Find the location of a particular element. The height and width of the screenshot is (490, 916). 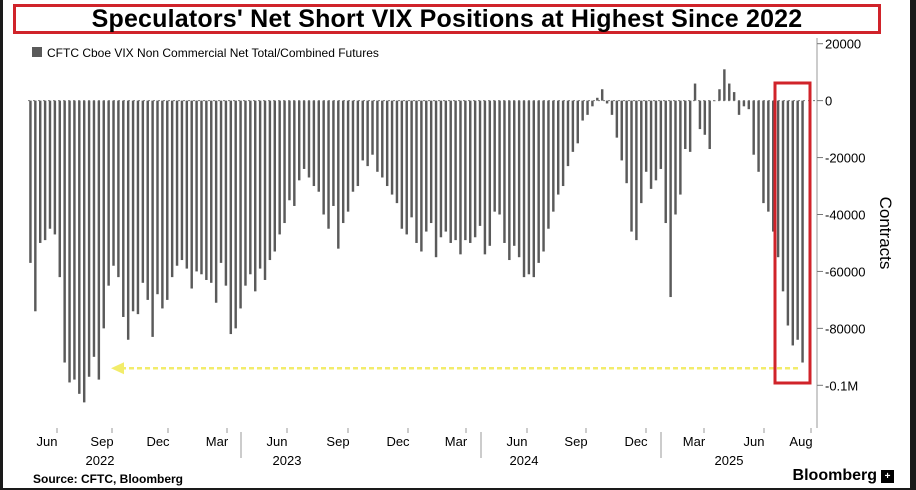

y-tick-label: 20000 is located at coordinates (843, 44).